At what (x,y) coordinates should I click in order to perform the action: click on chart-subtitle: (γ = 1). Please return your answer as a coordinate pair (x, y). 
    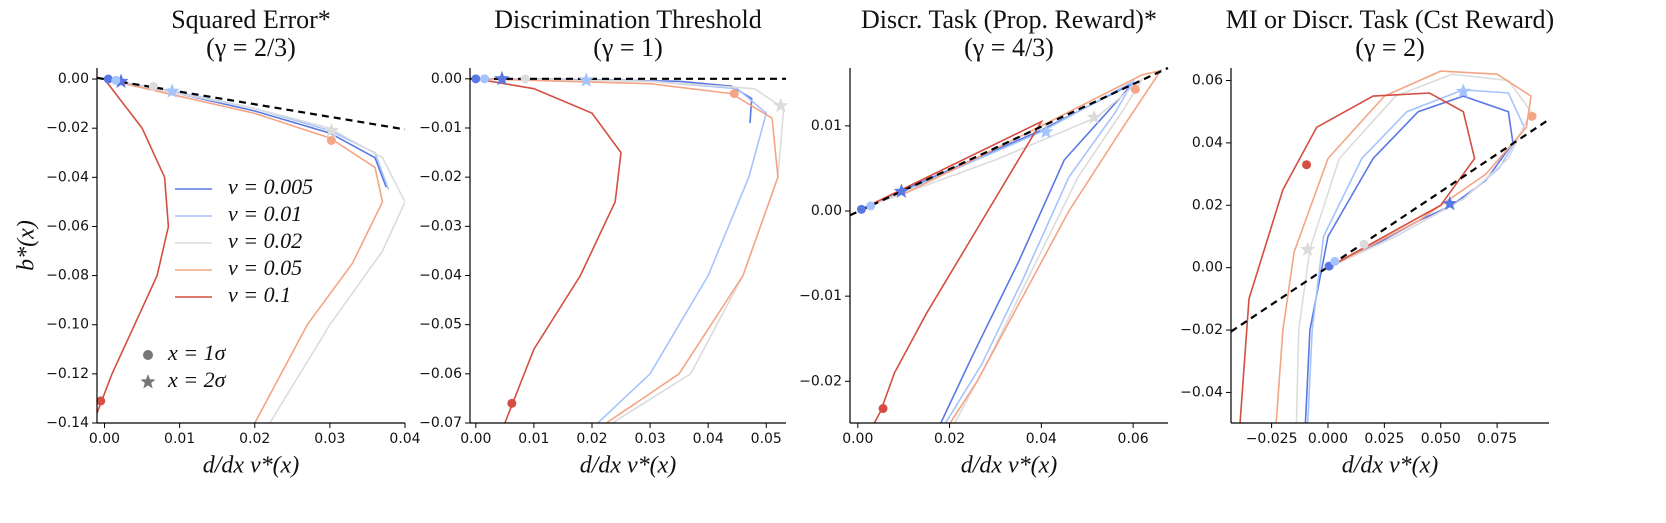
    Looking at the image, I should click on (627, 47).